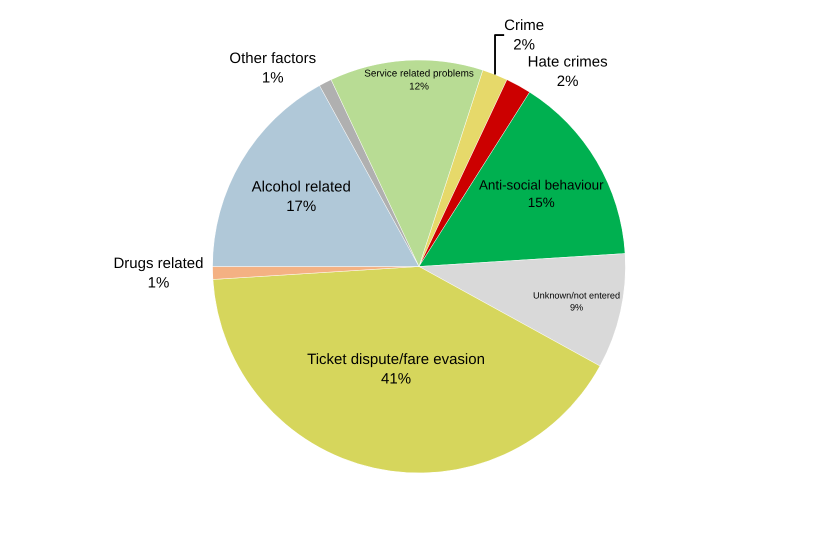 This screenshot has height=533, width=838. Describe the element at coordinates (541, 202) in the screenshot. I see `data-label: 15%` at that location.